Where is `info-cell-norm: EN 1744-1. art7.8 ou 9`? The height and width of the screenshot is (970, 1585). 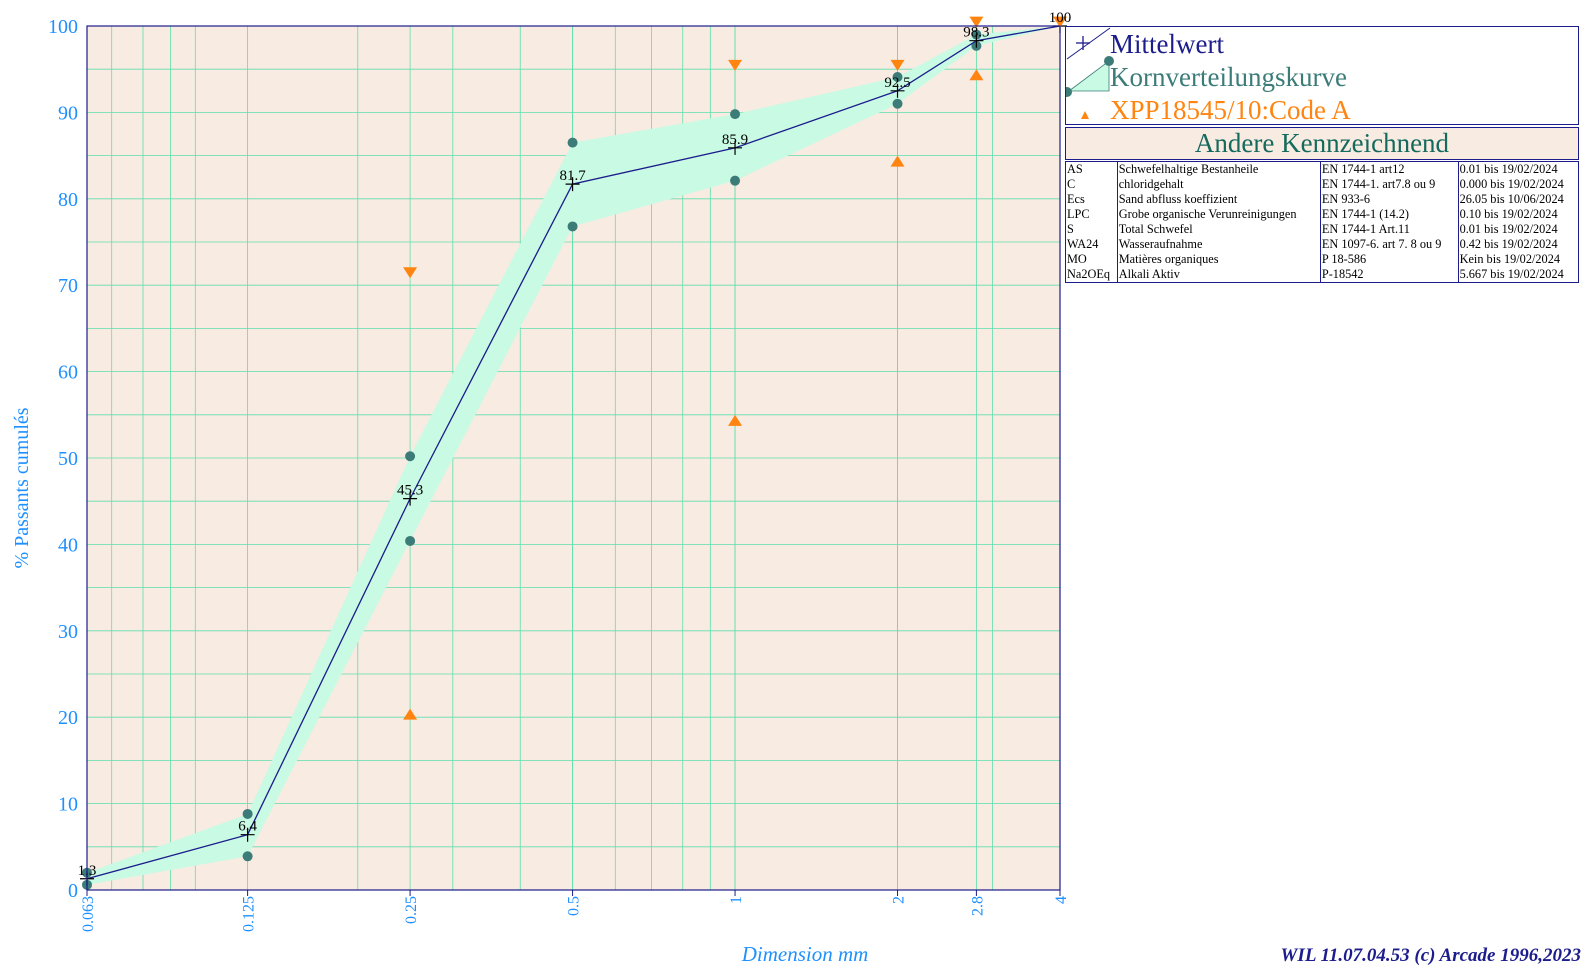 info-cell-norm: EN 1744-1. art7.8 ou 9 is located at coordinates (1389, 184).